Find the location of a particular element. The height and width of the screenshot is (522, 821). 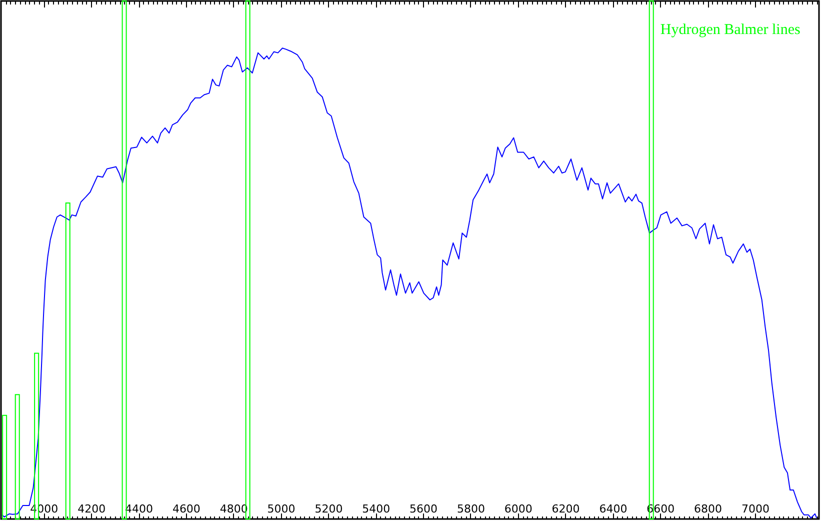

x-tick-label: 6000 is located at coordinates (518, 509).